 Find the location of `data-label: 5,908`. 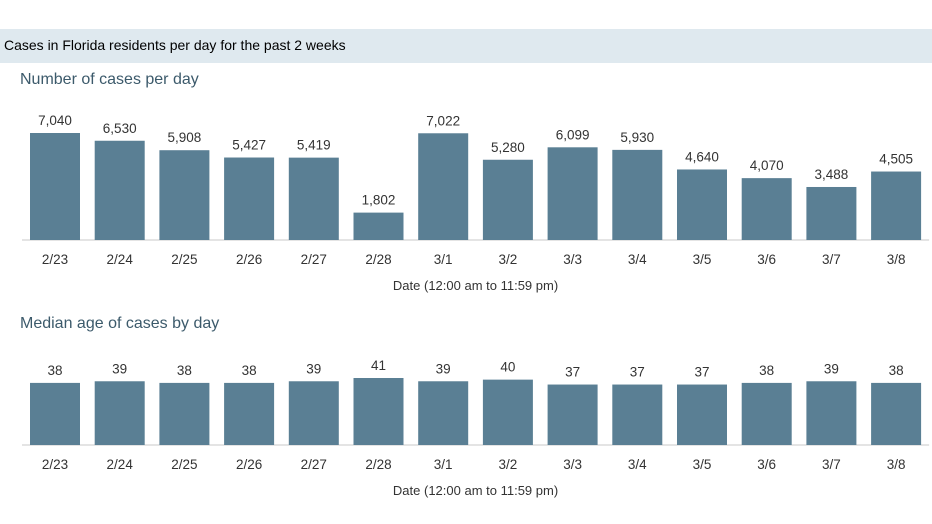

data-label: 5,908 is located at coordinates (185, 137).